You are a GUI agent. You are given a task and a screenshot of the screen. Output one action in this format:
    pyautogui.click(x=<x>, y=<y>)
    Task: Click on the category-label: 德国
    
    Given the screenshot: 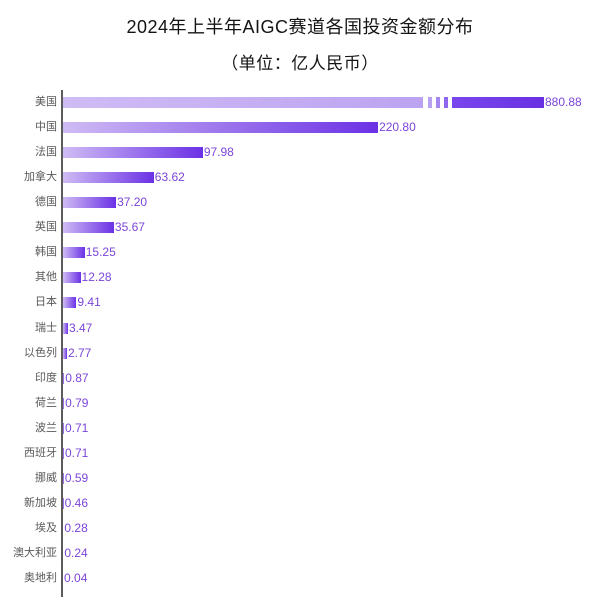 What is the action you would take?
    pyautogui.click(x=46, y=202)
    